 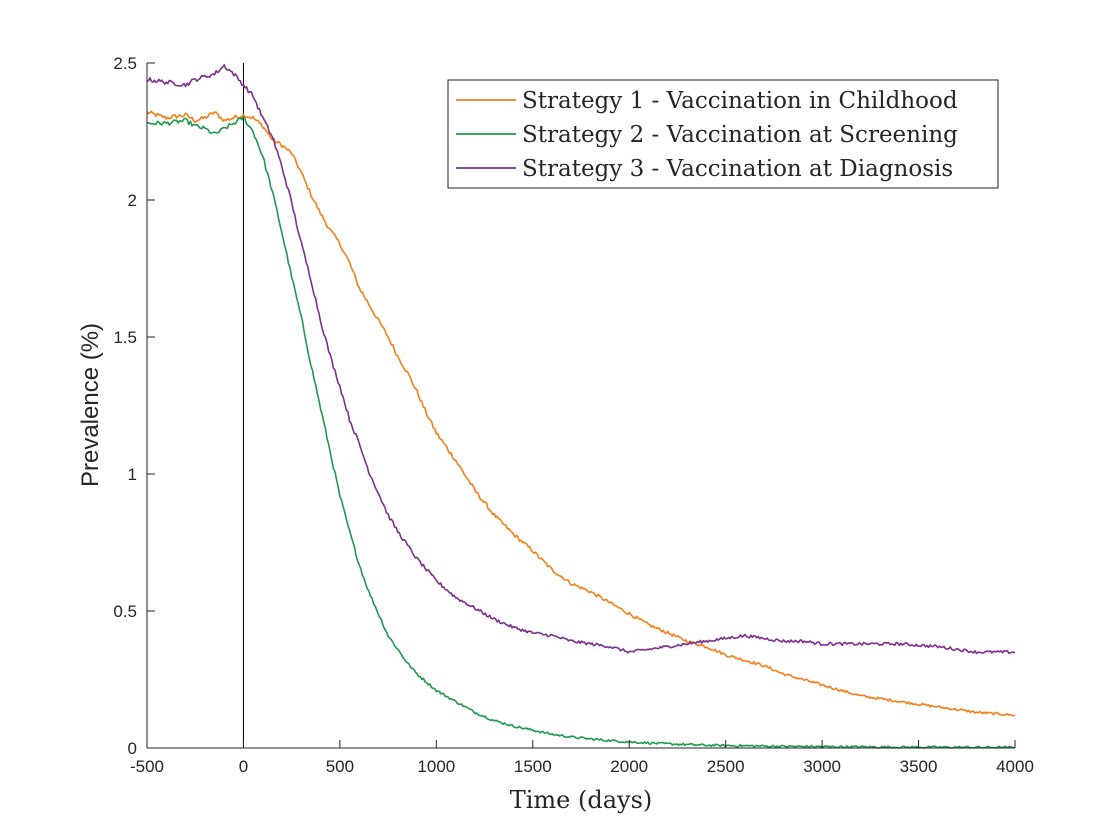 What do you see at coordinates (132, 200) in the screenshot?
I see `y-tick-label: 2` at bounding box center [132, 200].